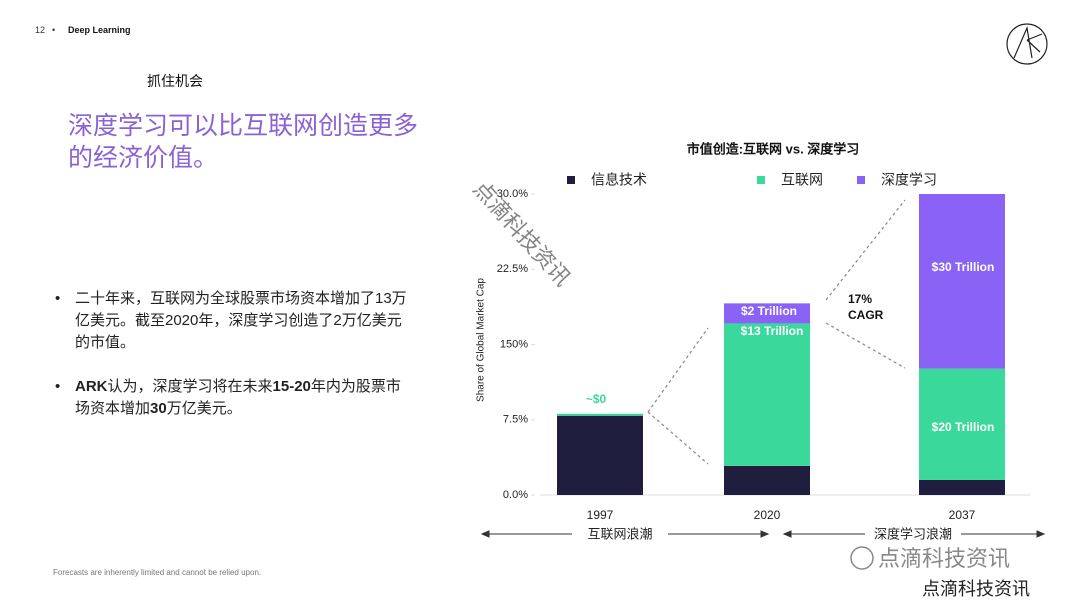 Image resolution: width=1080 pixels, height=608 pixels. Describe the element at coordinates (862, 558) in the screenshot. I see `wechat-icon` at that location.